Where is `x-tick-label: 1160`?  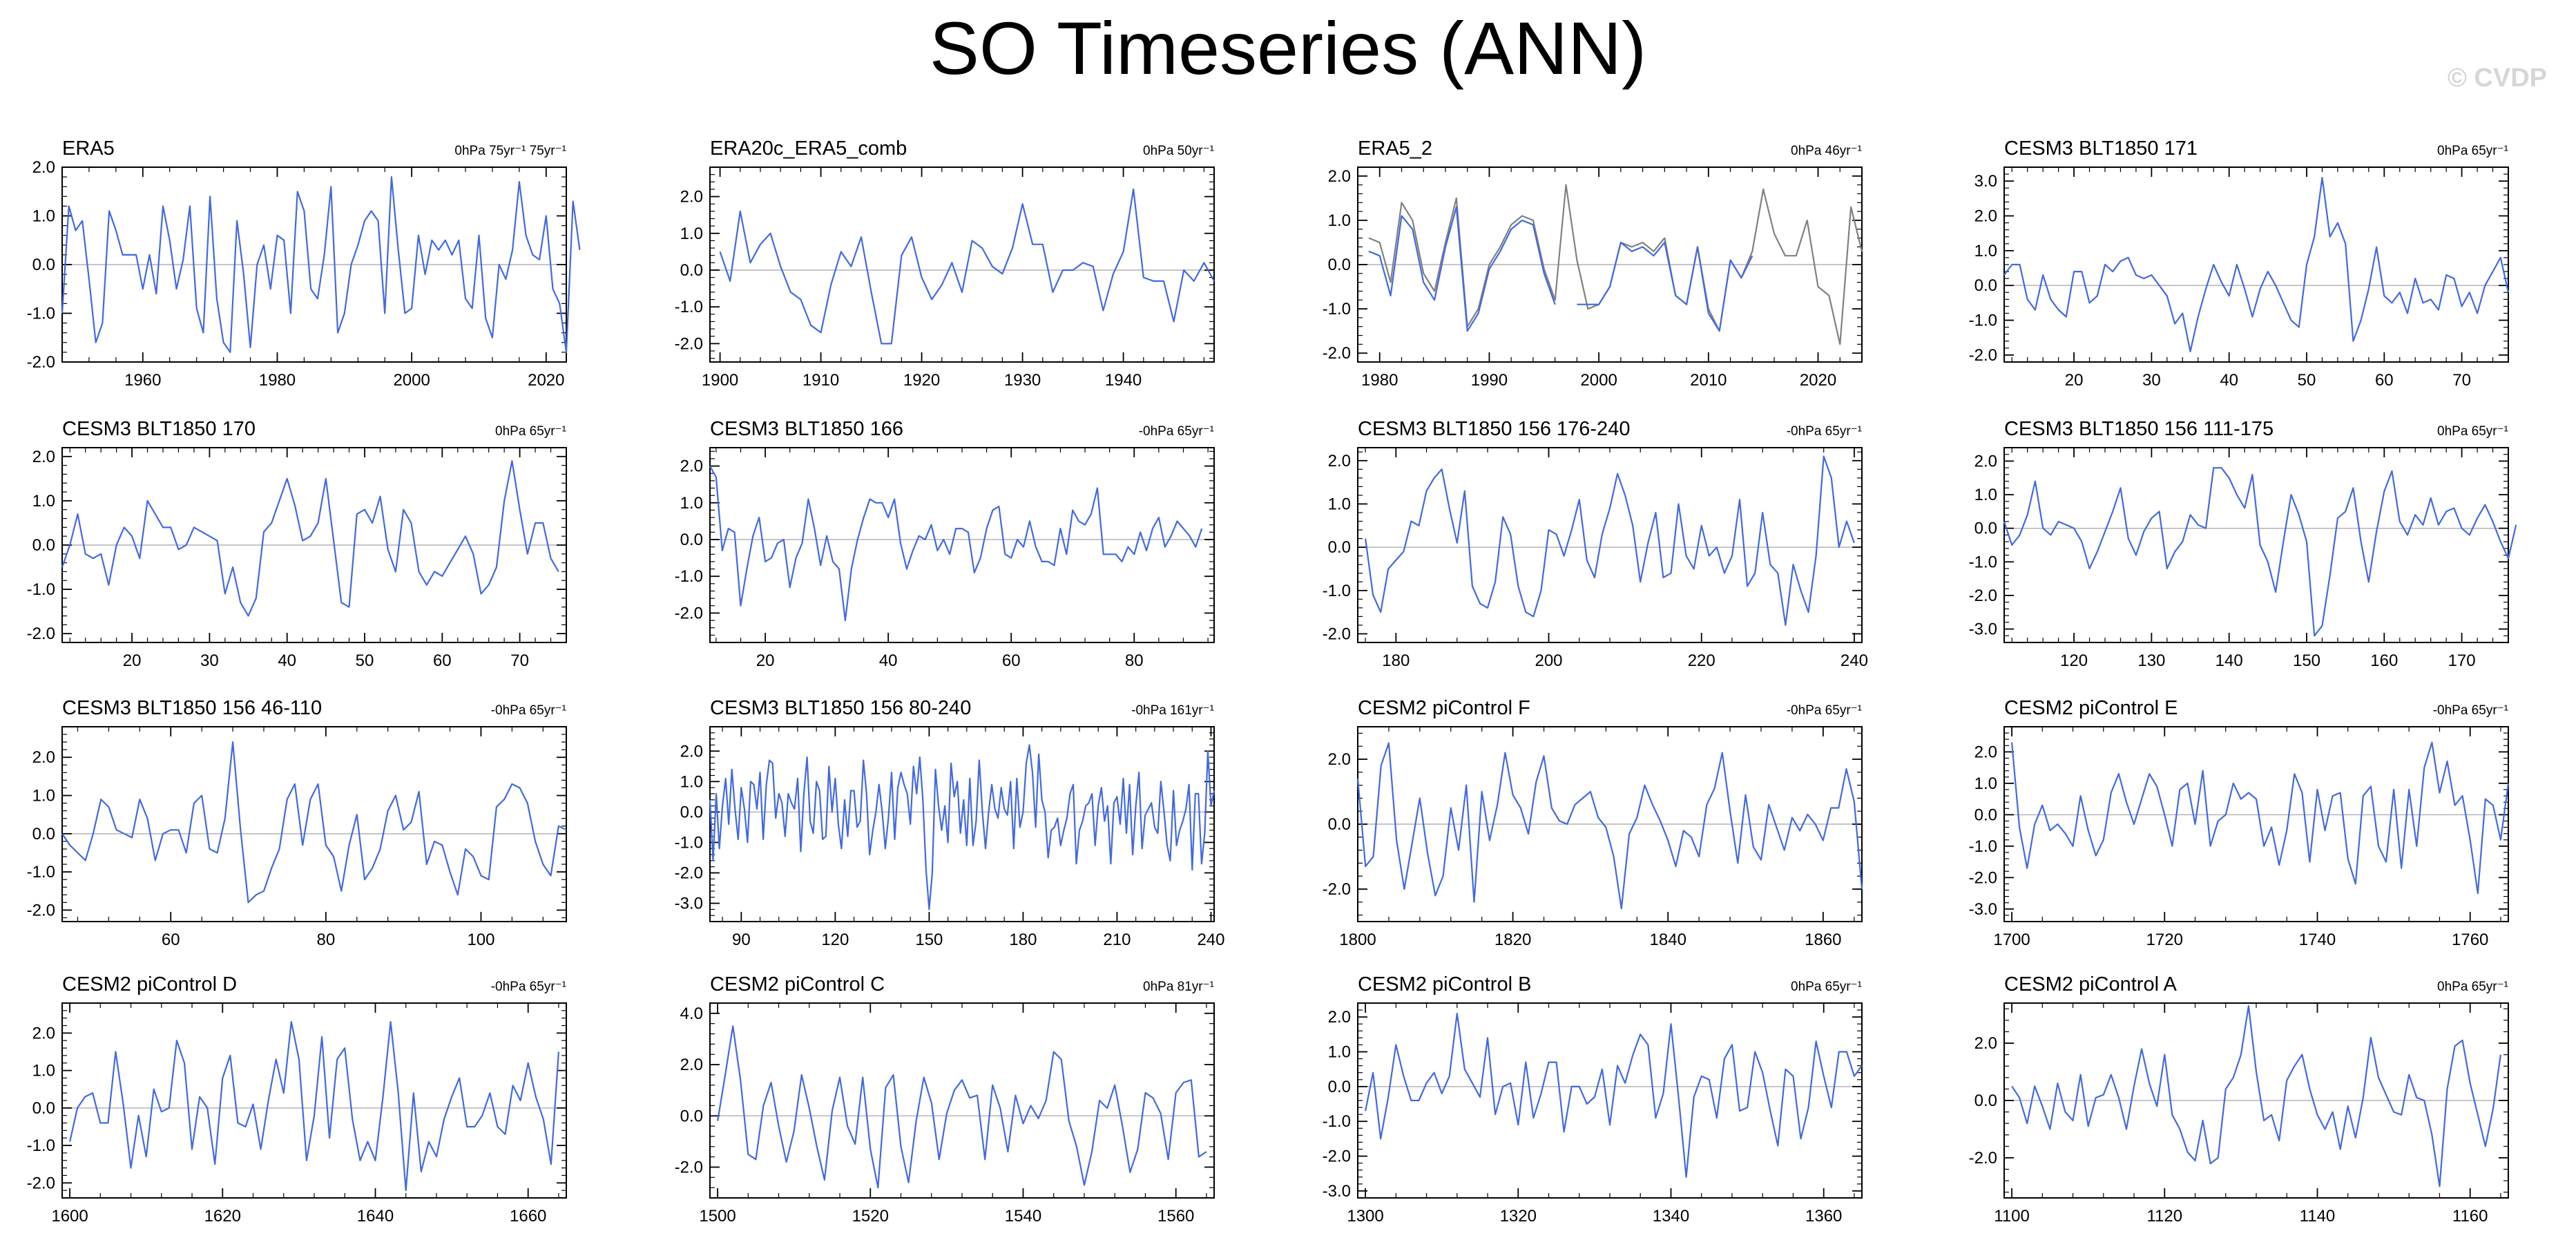
x-tick-label: 1160 is located at coordinates (2470, 1216).